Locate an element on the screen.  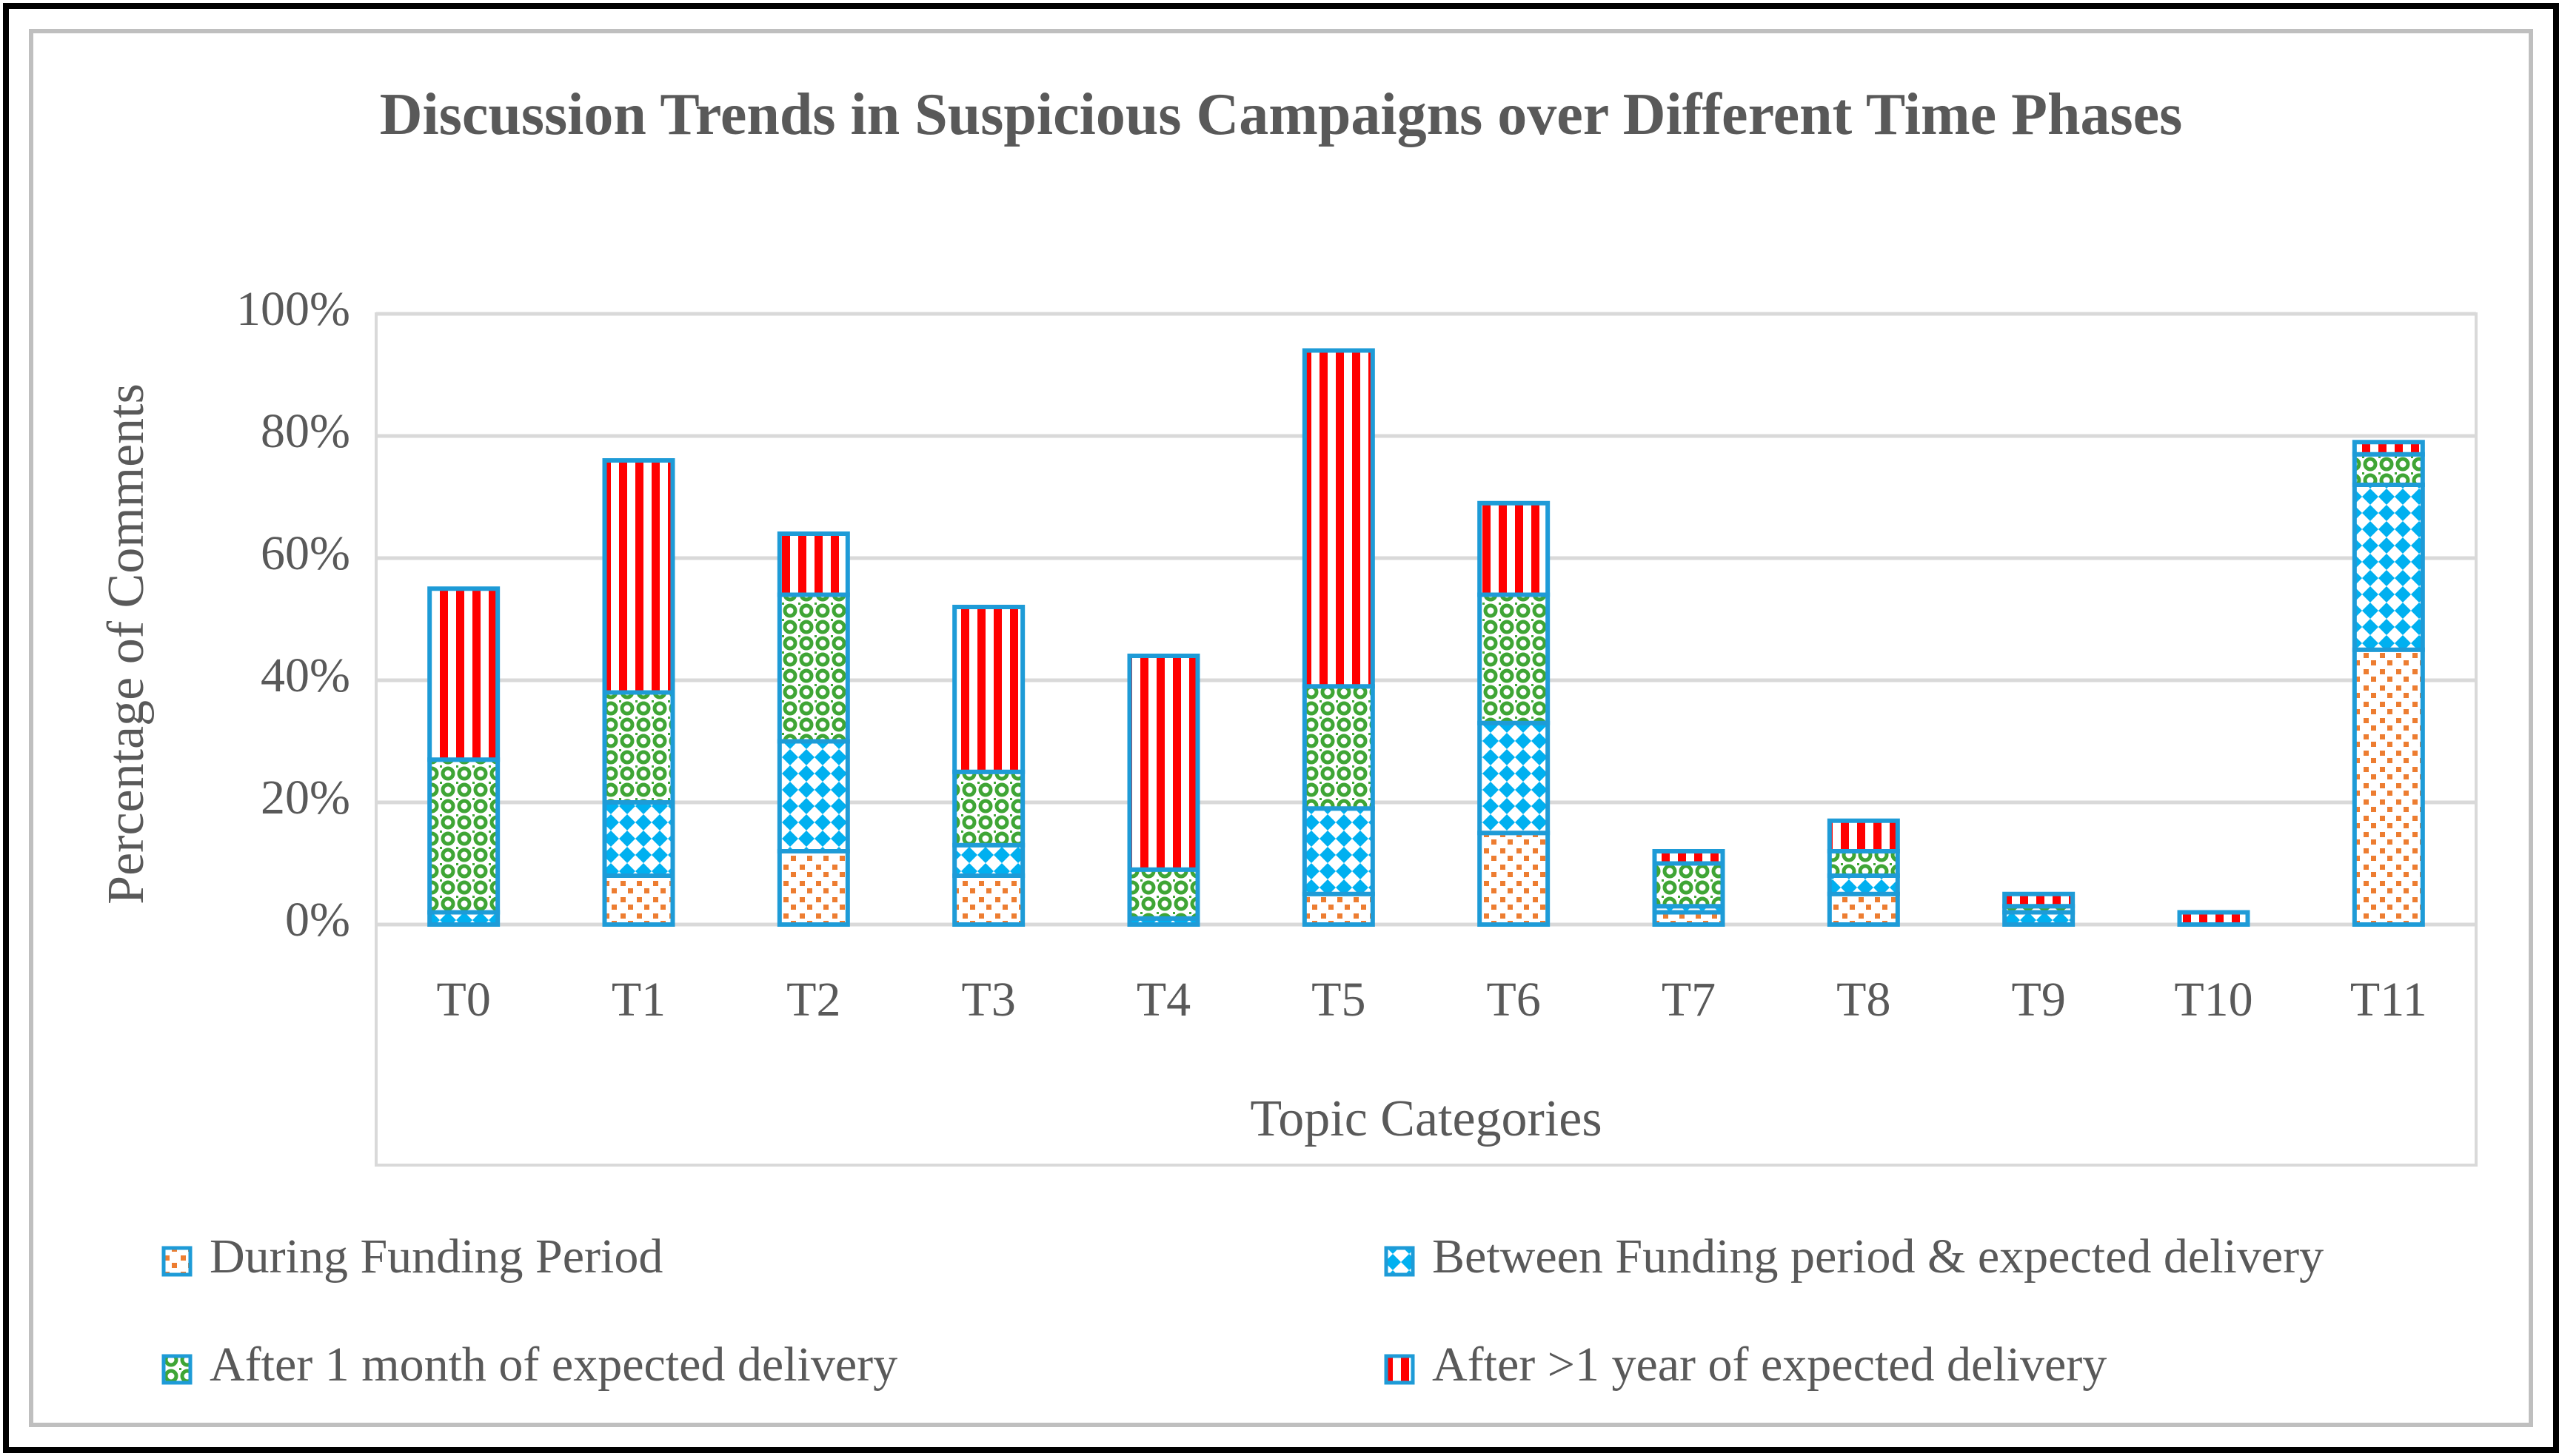
x-tick-label: T6 is located at coordinates (1514, 1000).